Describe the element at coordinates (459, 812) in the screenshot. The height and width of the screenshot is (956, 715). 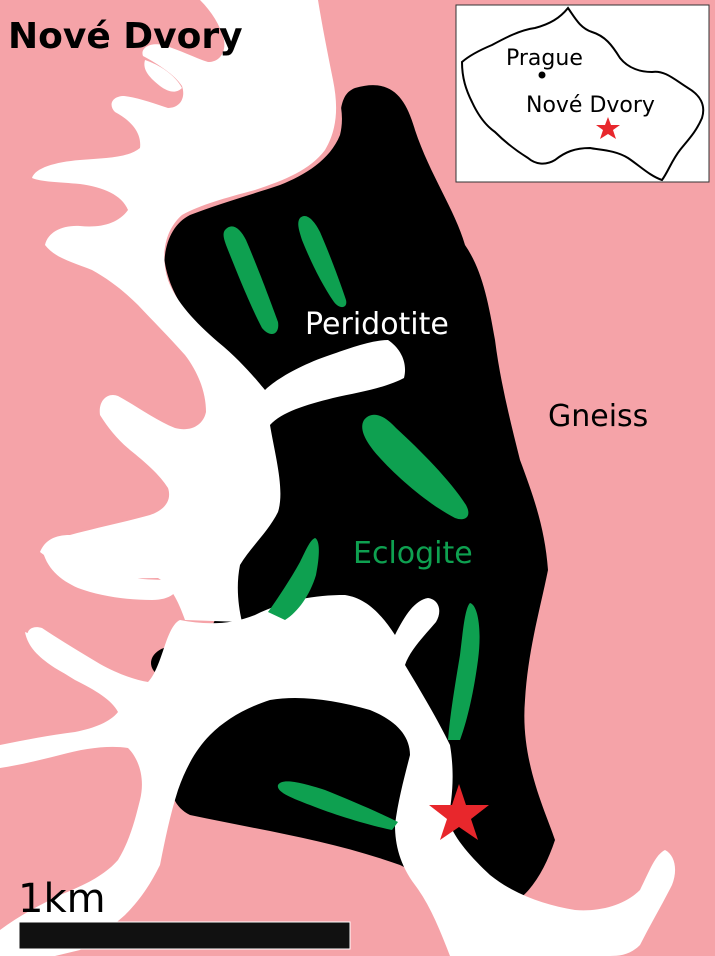
I see `site-star-icon` at that location.